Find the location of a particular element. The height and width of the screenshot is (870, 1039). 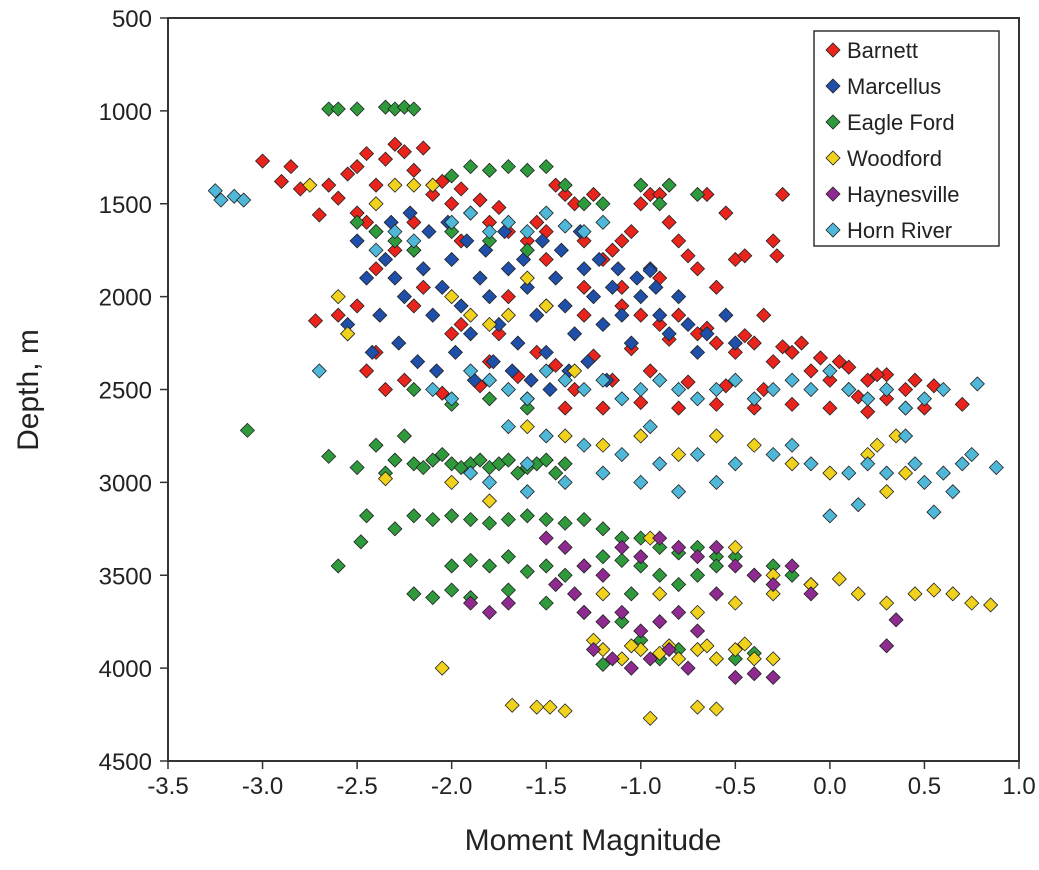

legend-marker-marcellus is located at coordinates (833, 86).